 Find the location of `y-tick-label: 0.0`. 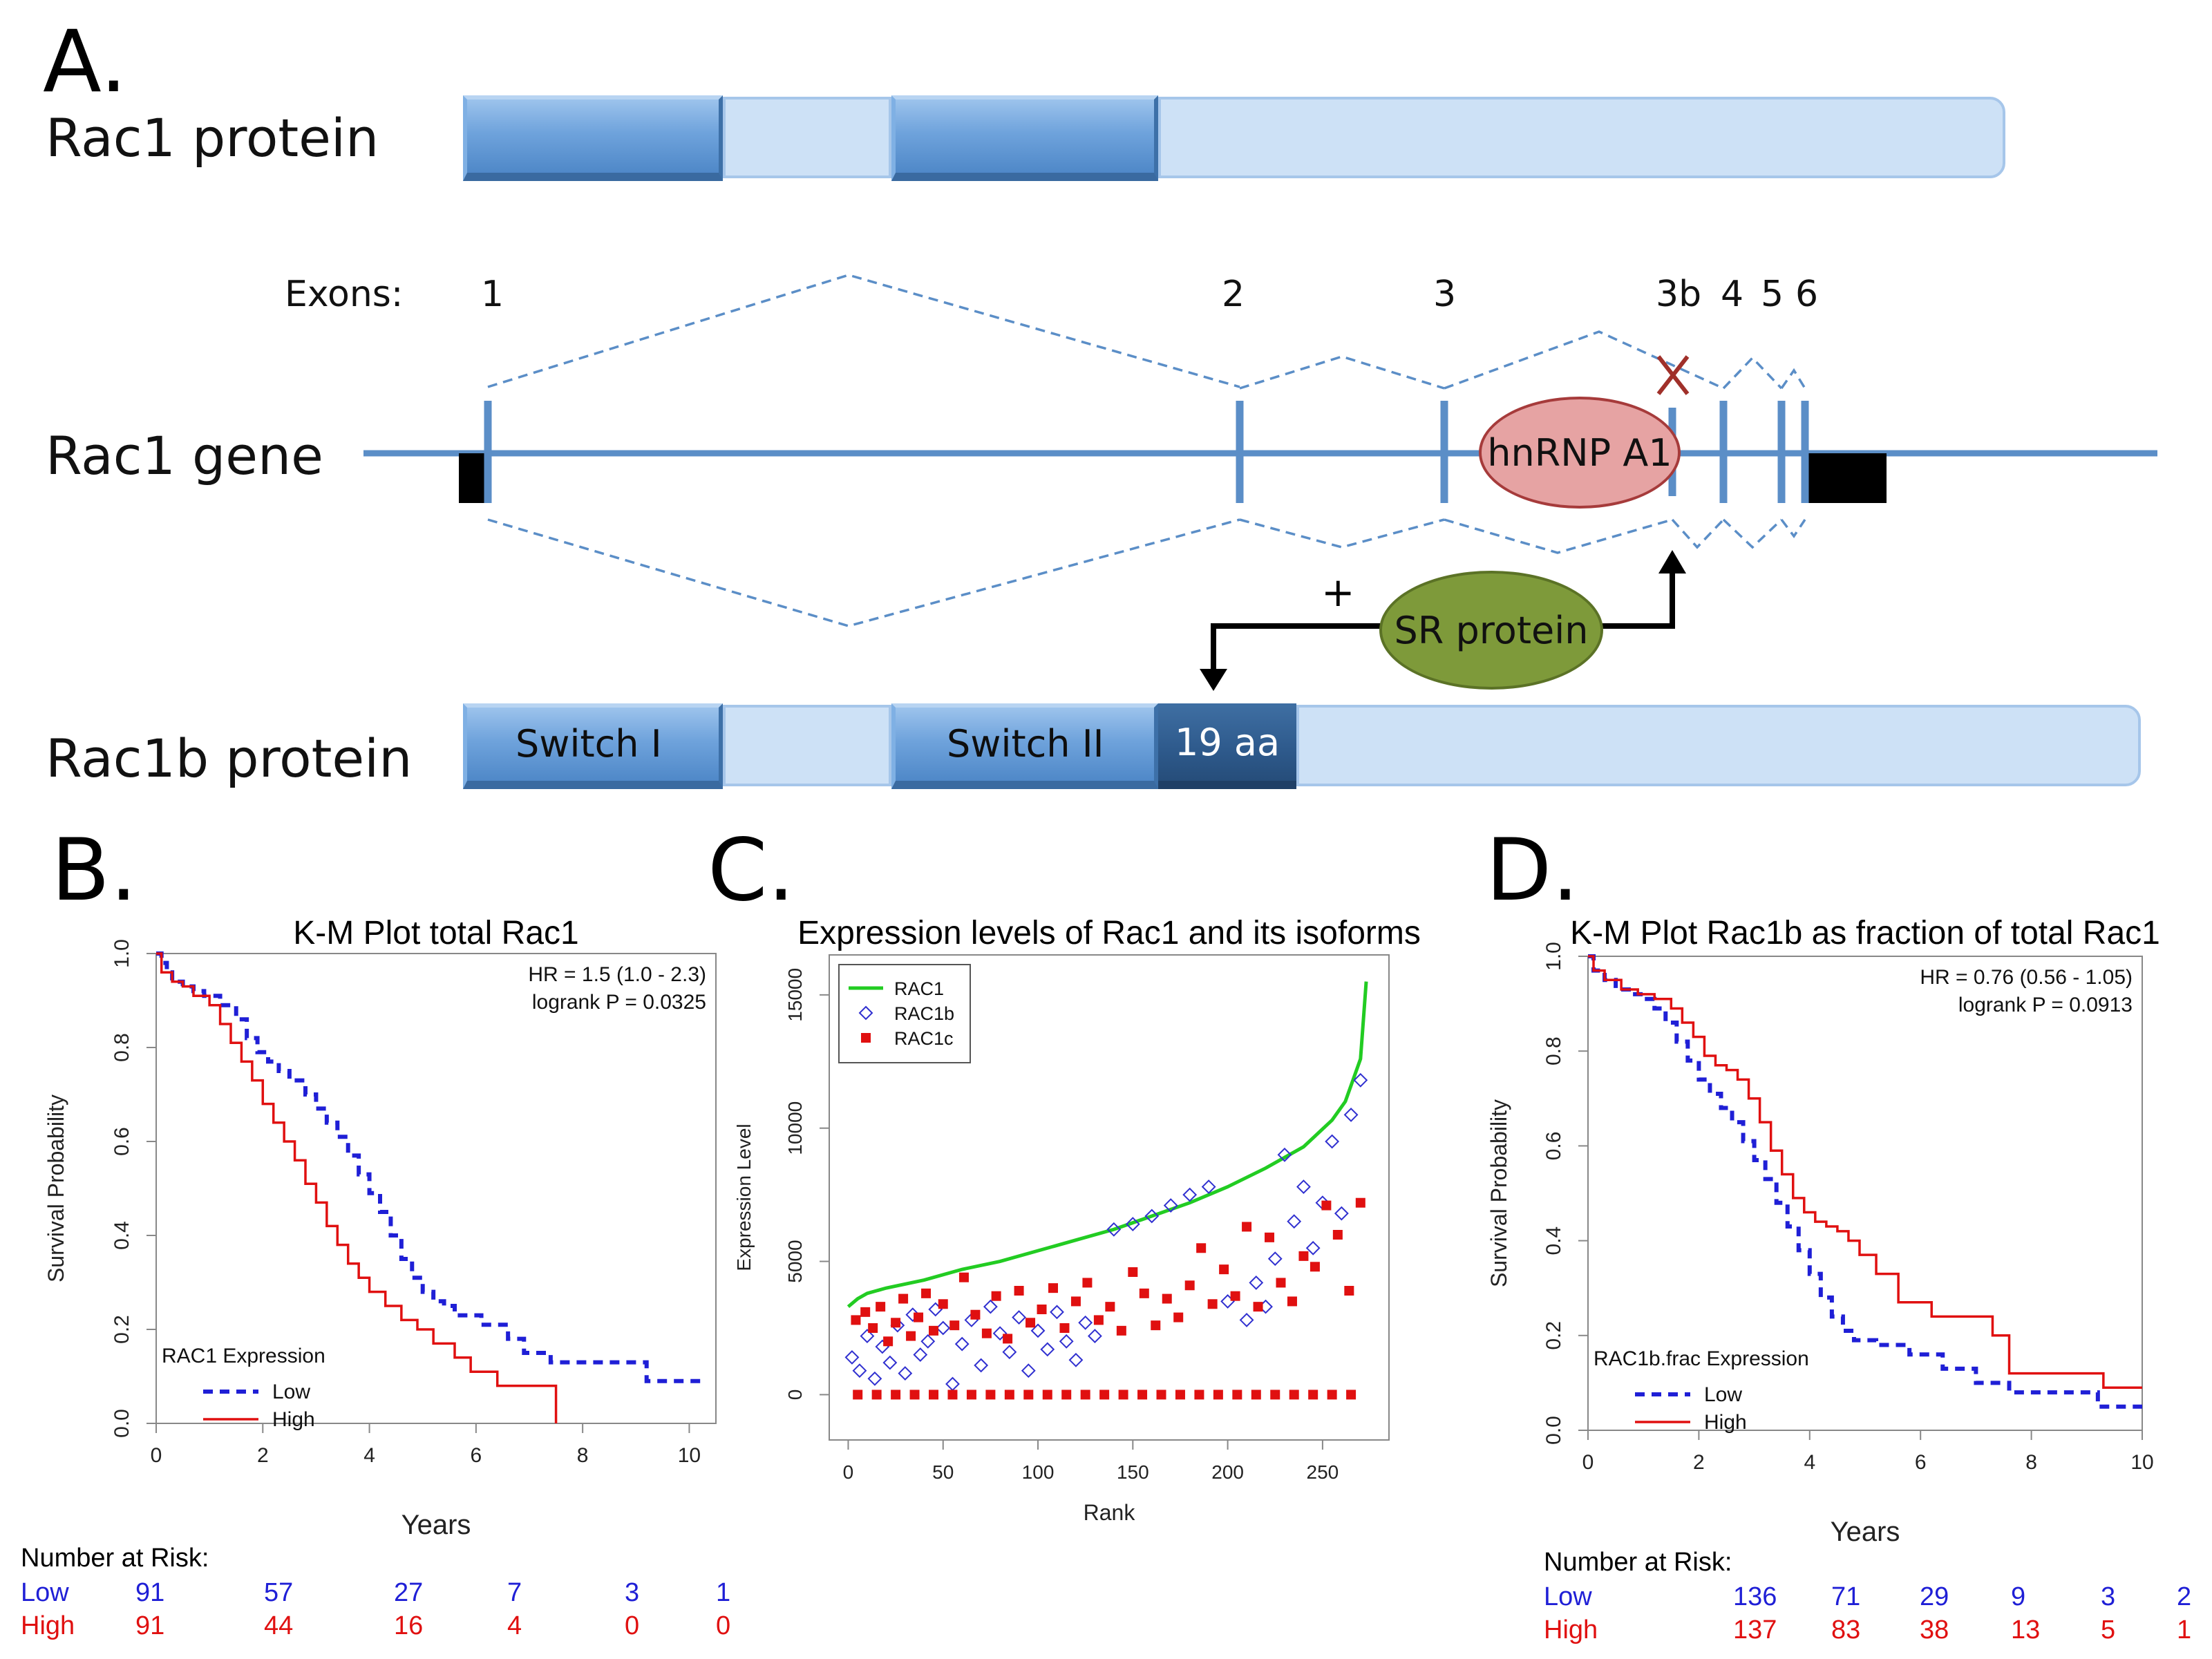

y-tick-label: 0.0 is located at coordinates (122, 1423).